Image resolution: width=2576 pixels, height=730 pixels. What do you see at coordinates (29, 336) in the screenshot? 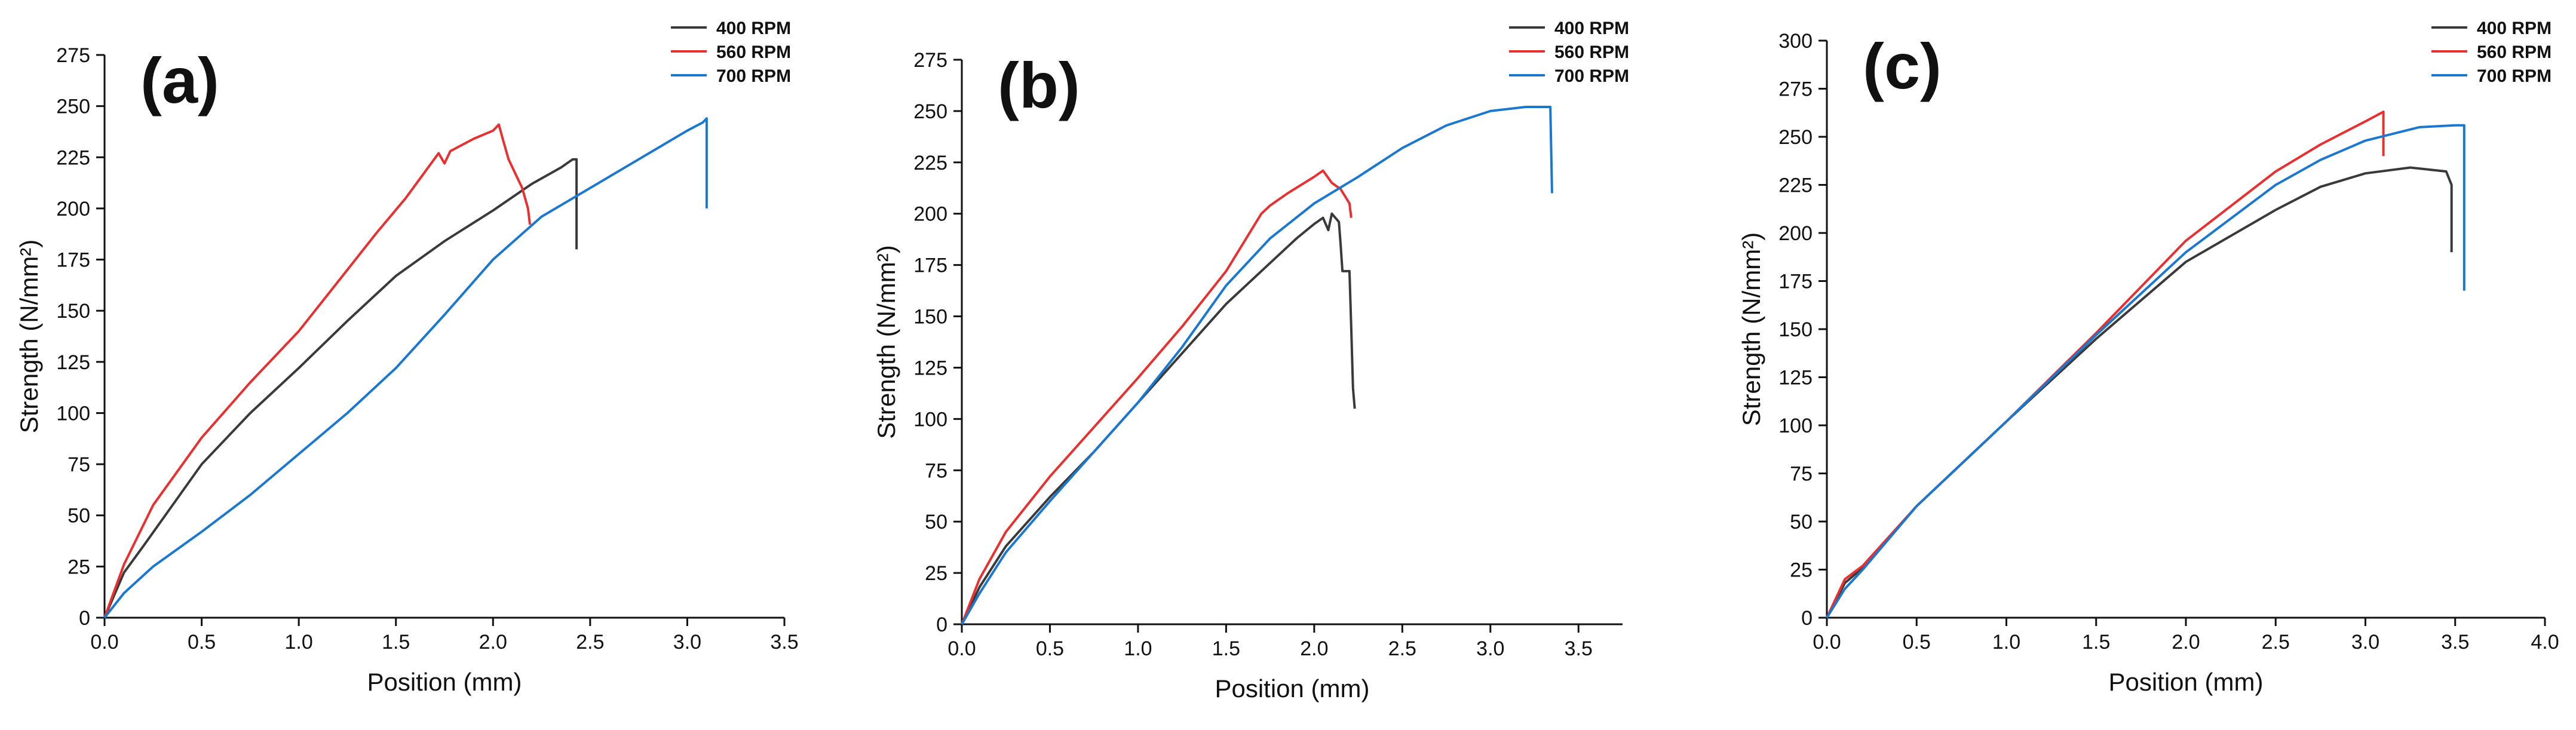
I see `y-axis-label-a: Strength (N/mm²)` at bounding box center [29, 336].